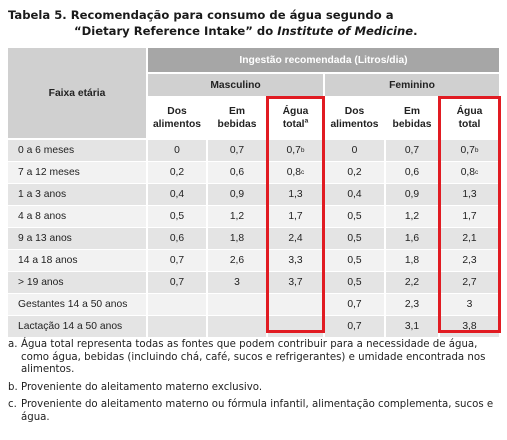 The width and height of the screenshot is (507, 440). I want to click on intake-header: Ingestão recomendada (Litros/dia), so click(323, 60).